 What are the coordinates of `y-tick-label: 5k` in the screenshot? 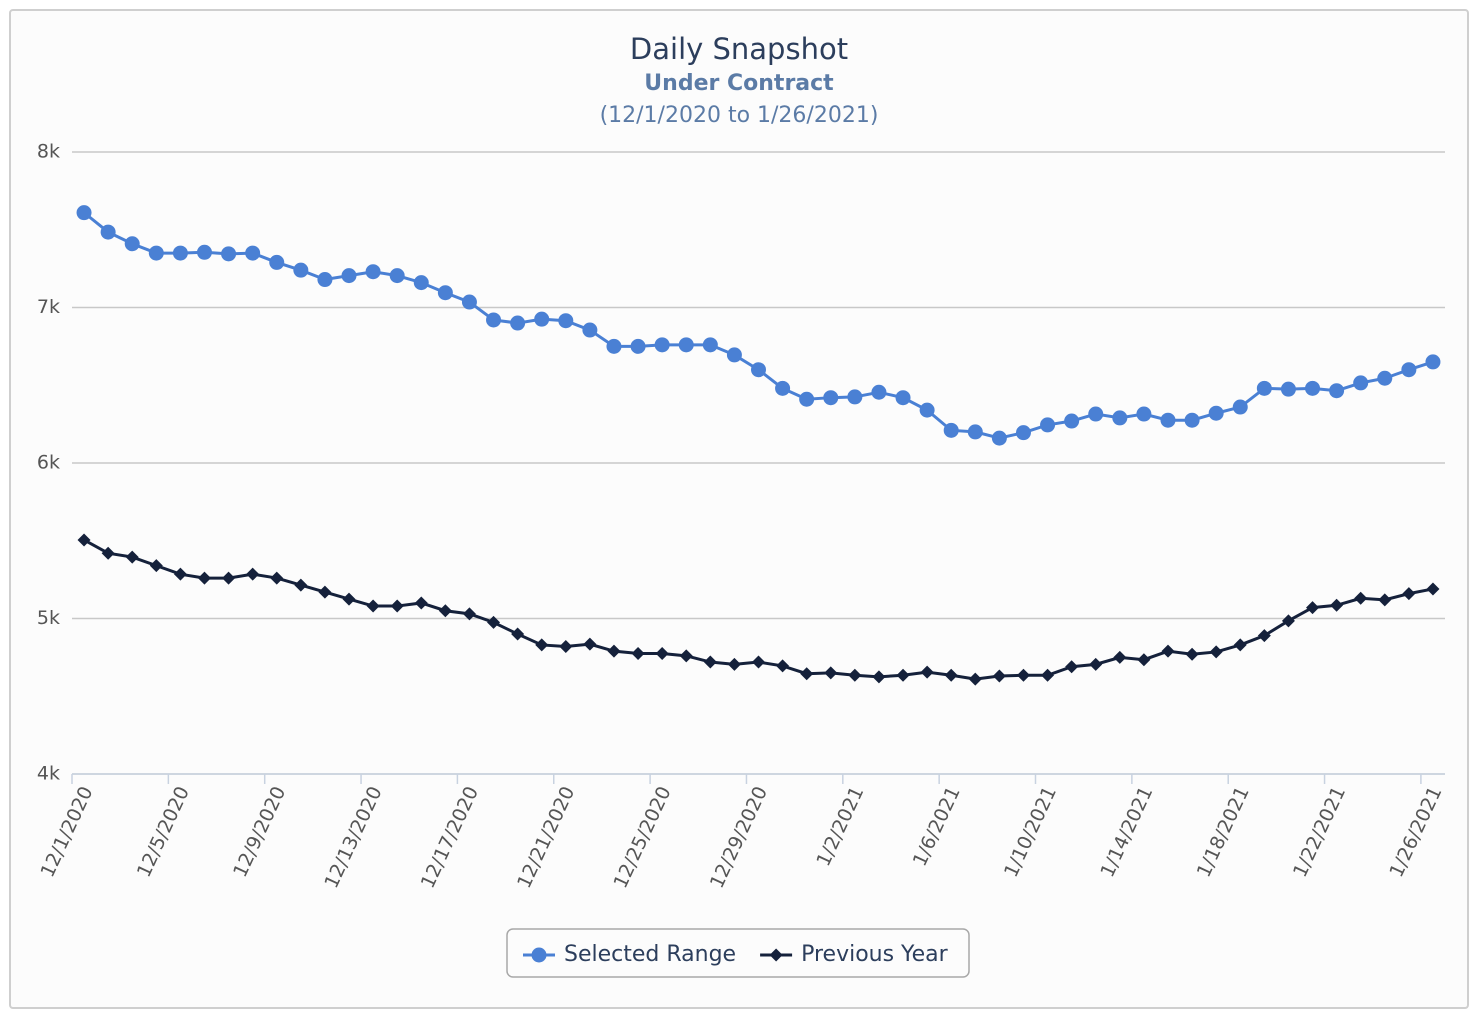 It's located at (48, 618).